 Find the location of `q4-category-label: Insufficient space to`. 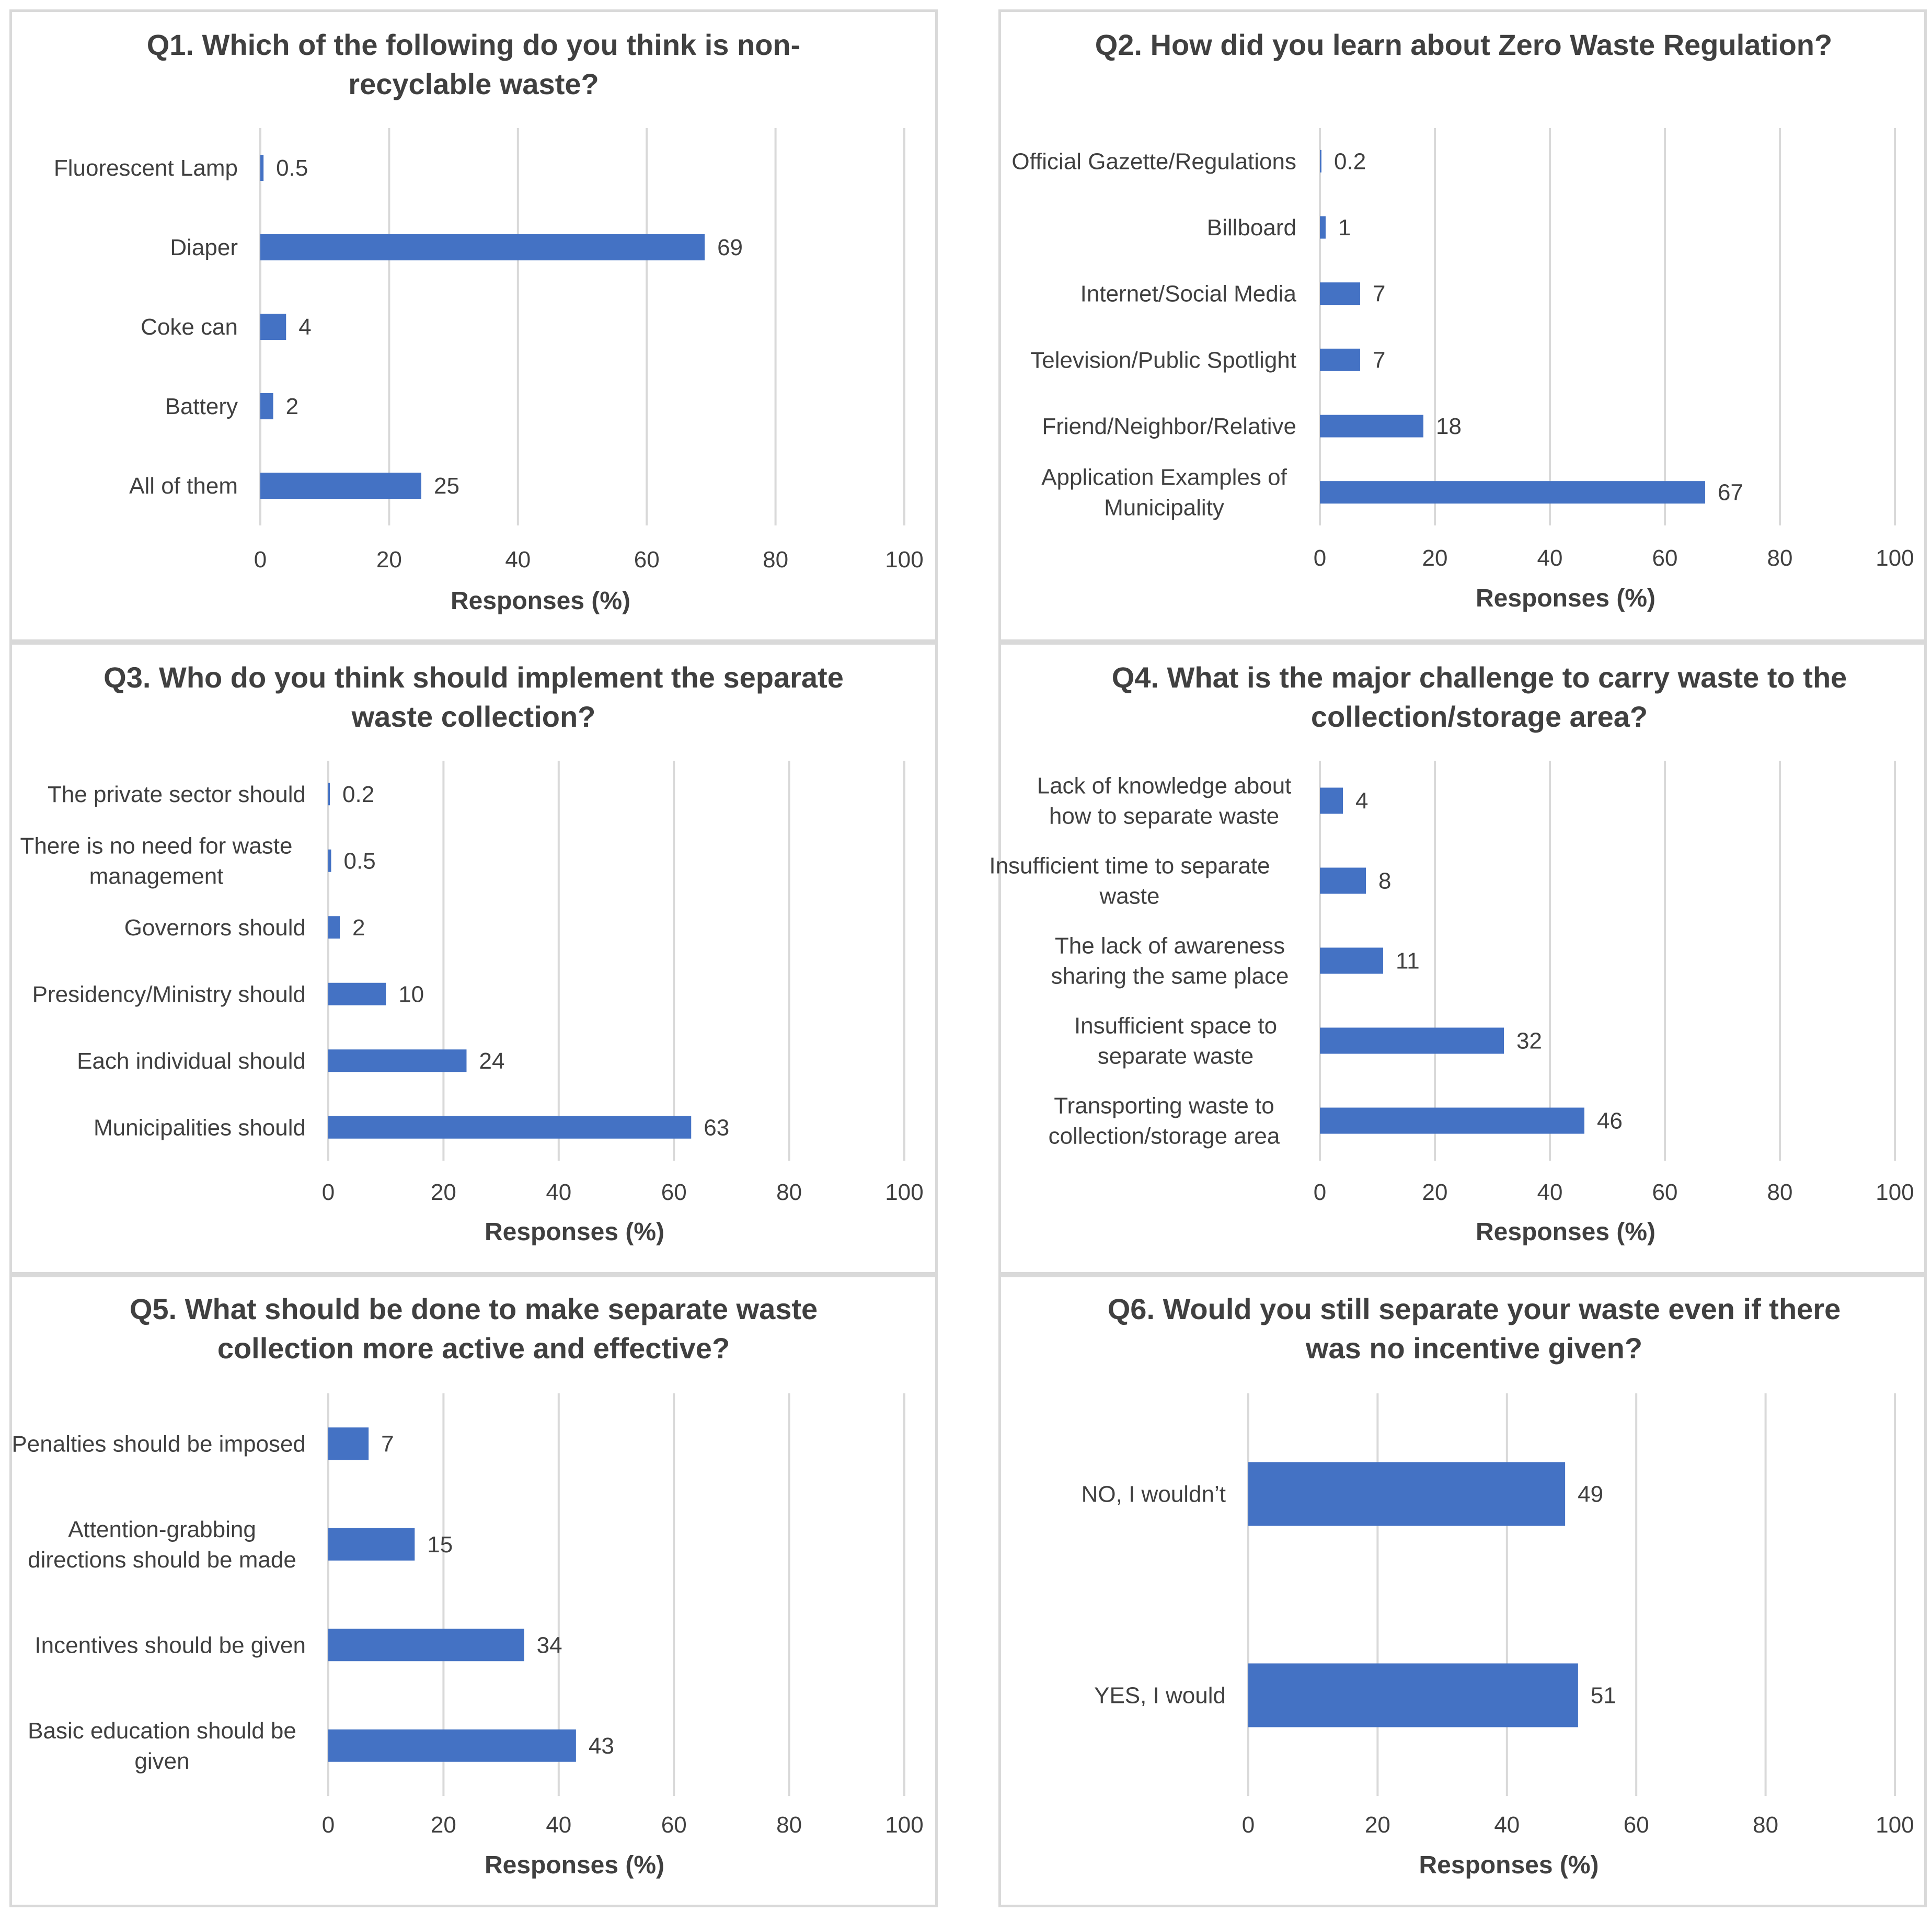

q4-category-label: Insufficient space to is located at coordinates (1175, 1026).